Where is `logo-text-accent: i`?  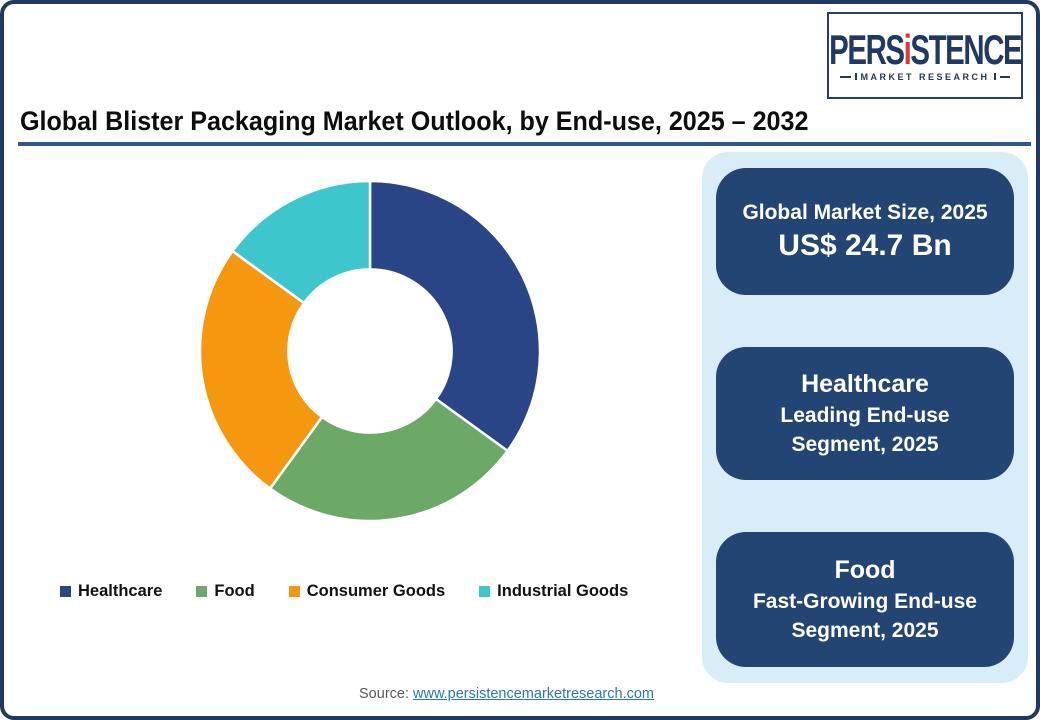
logo-text-accent: i is located at coordinates (907, 49).